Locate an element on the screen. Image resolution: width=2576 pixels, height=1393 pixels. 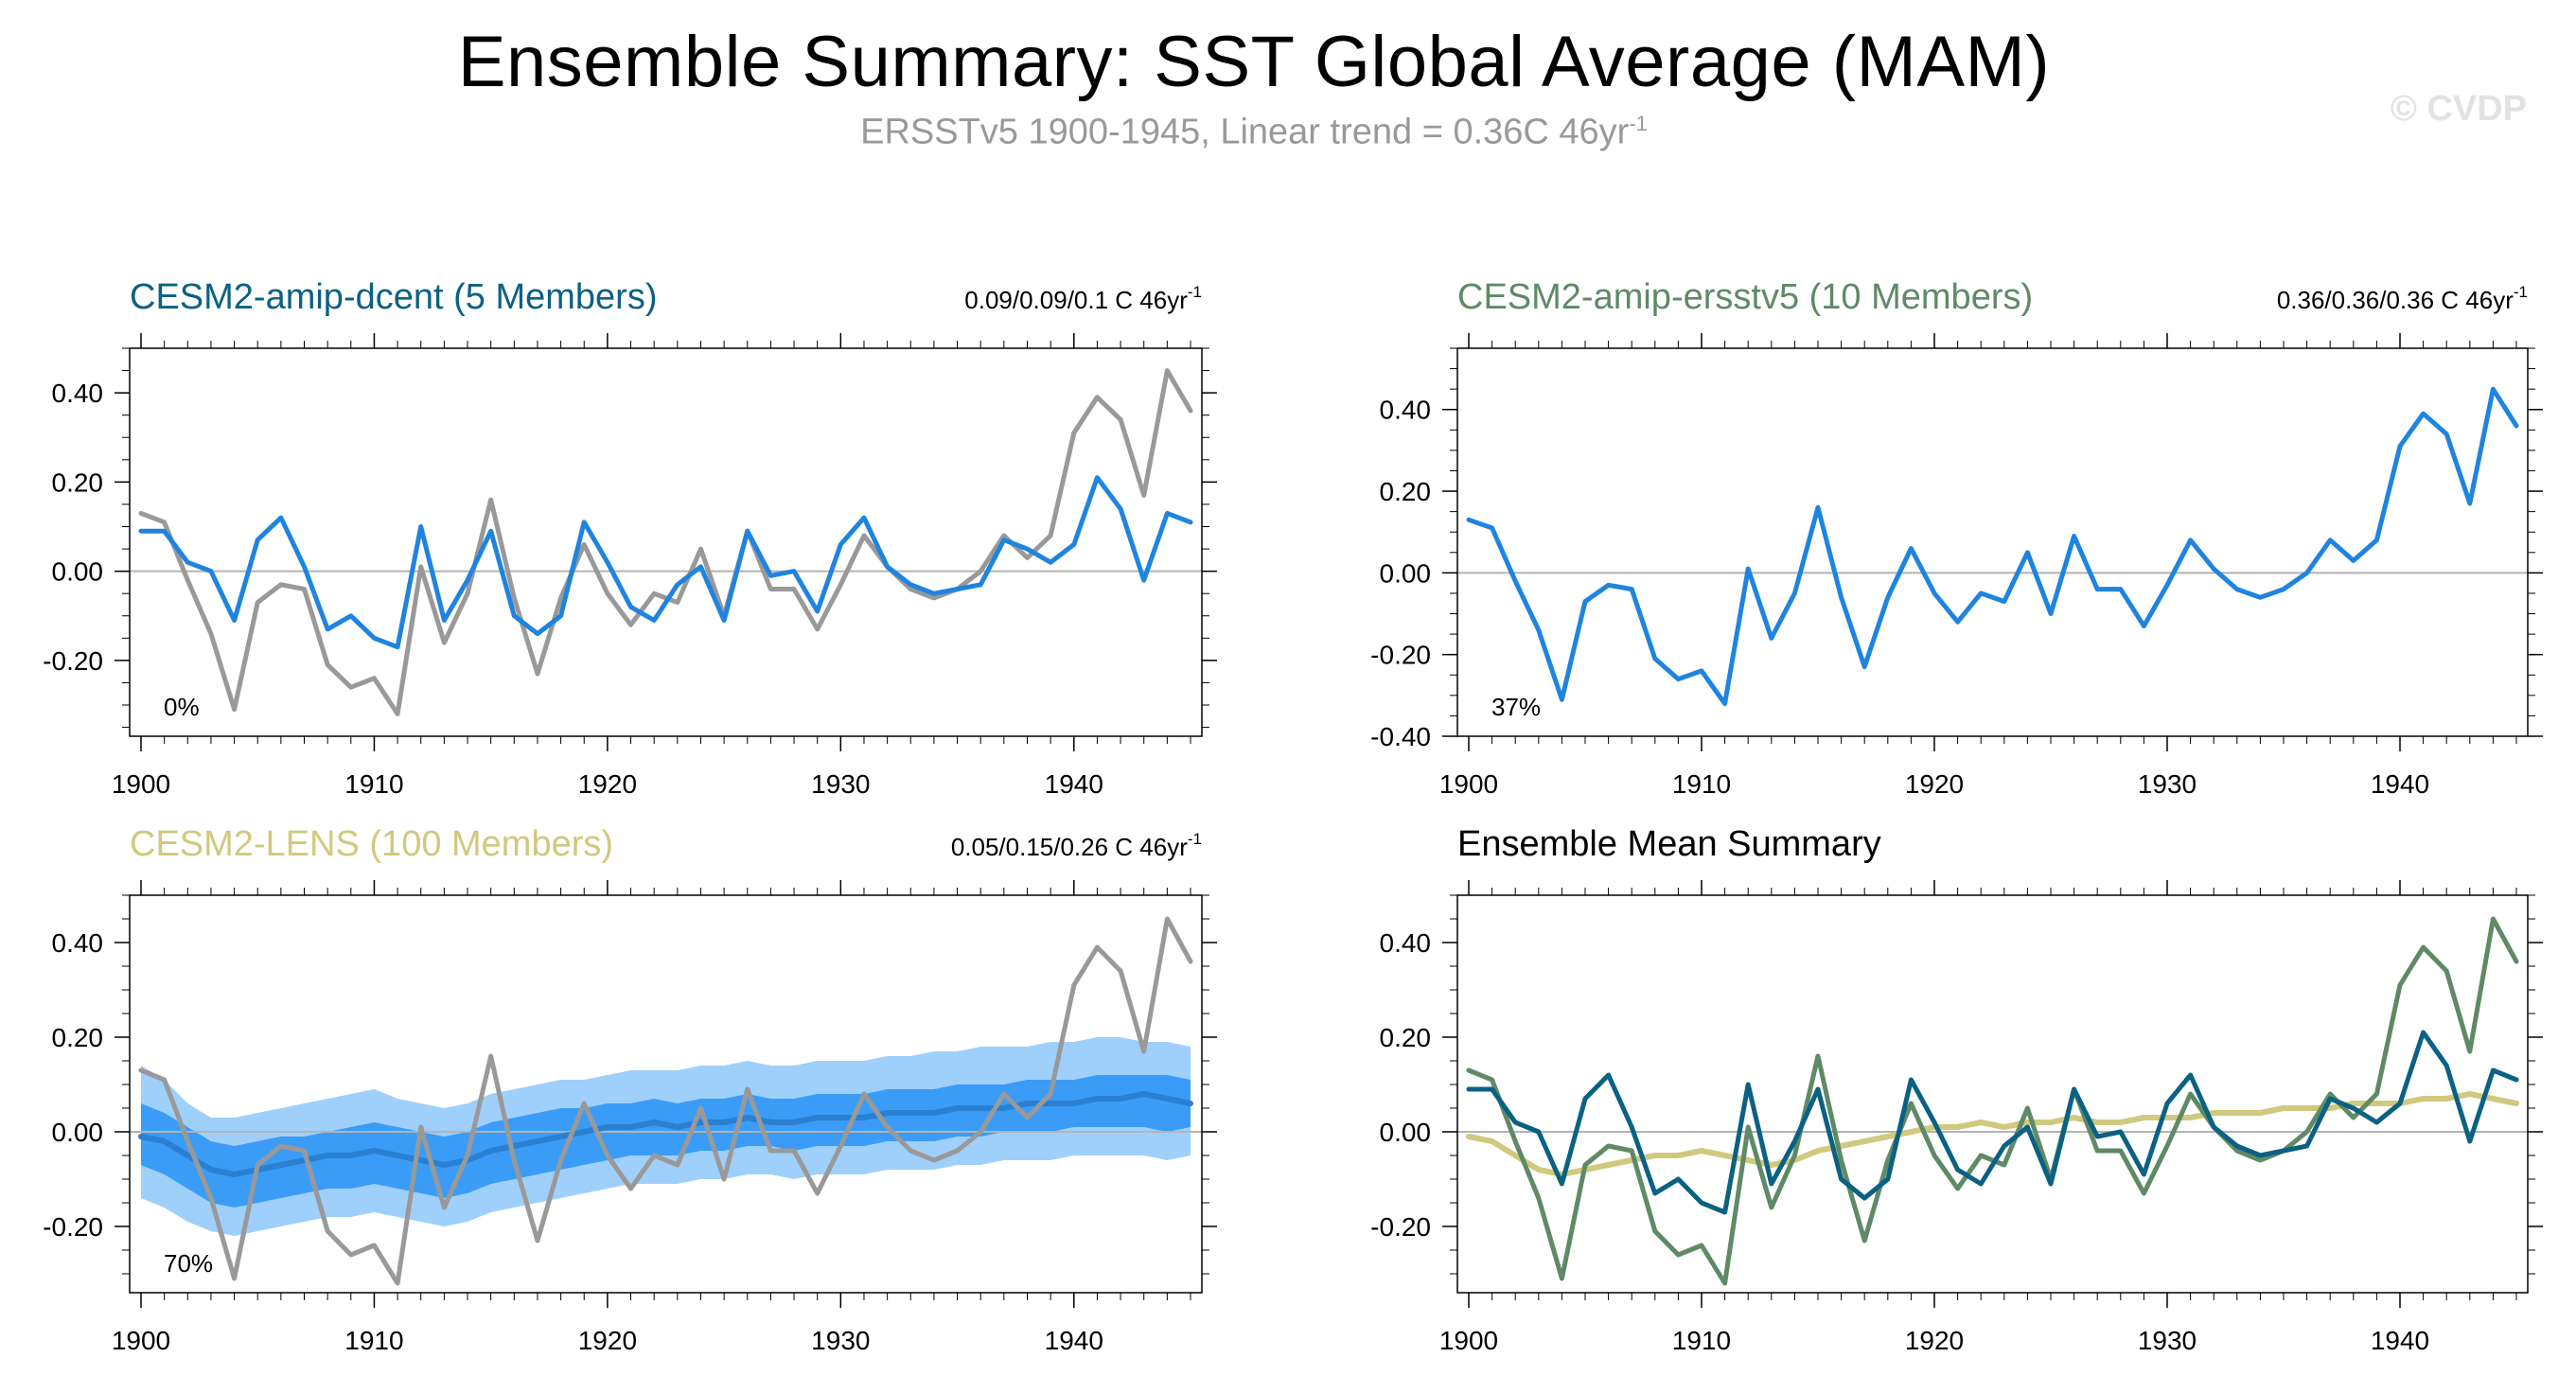
percentile-rank-label: 70% is located at coordinates (188, 1263).